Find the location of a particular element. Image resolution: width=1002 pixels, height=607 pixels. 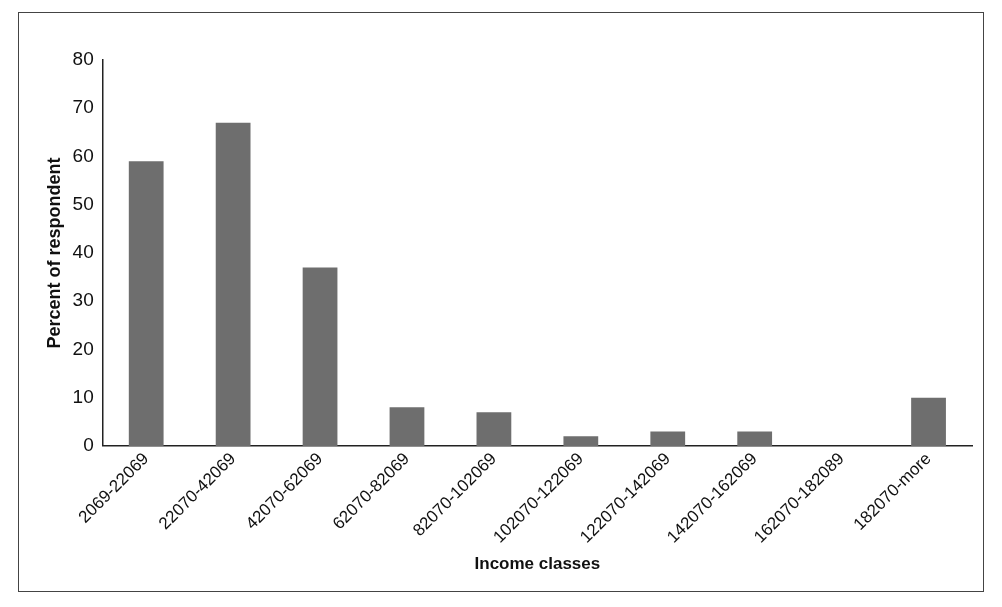

x-axis-title: Income classes is located at coordinates (537, 564).